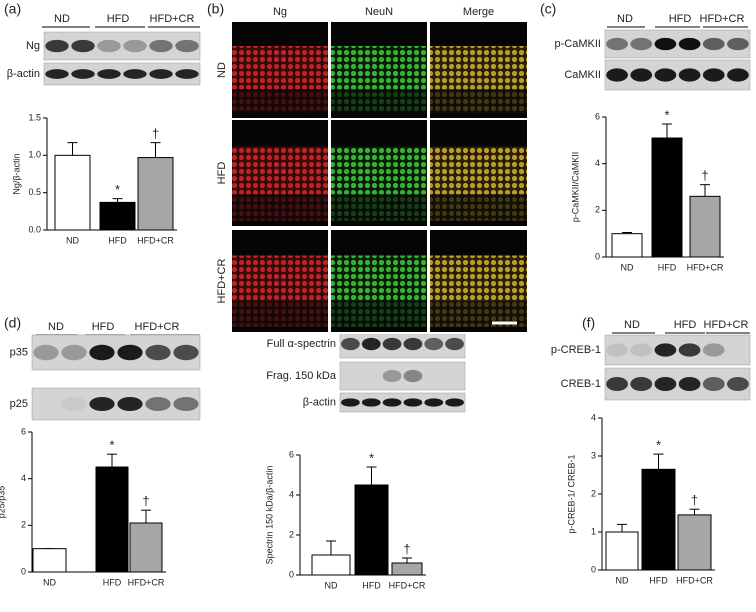 The image size is (756, 612). What do you see at coordinates (593, 531) in the screenshot?
I see `y-tick-label: 1` at bounding box center [593, 531].